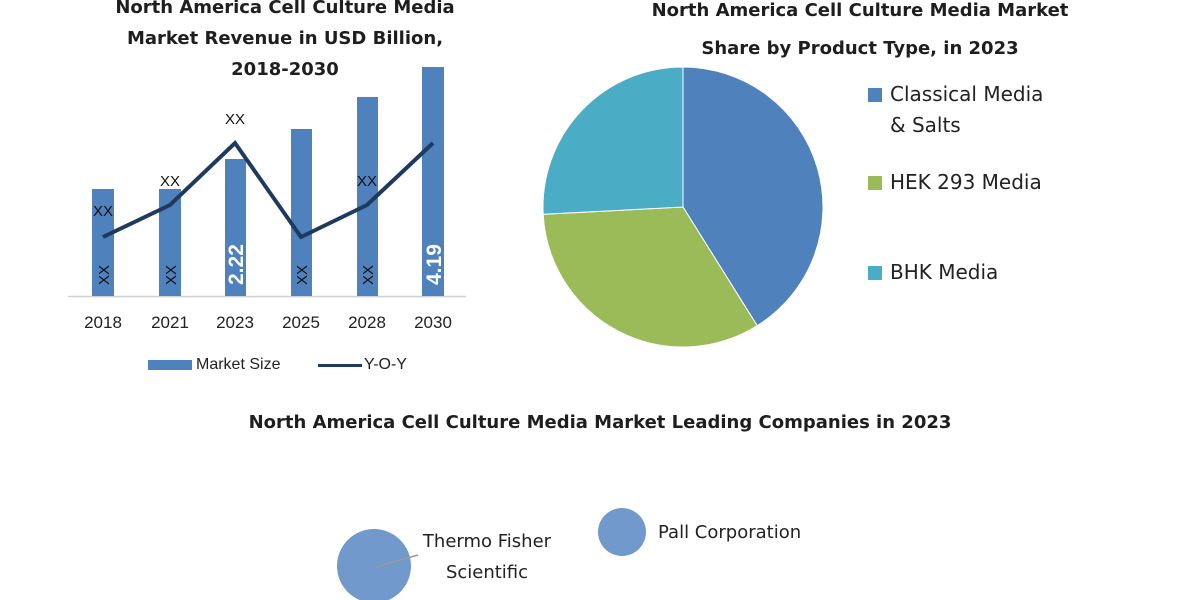 The height and width of the screenshot is (600, 1200). Describe the element at coordinates (955, 110) in the screenshot. I see `pie-legend-classical-media: Classical Media & Salts` at that location.